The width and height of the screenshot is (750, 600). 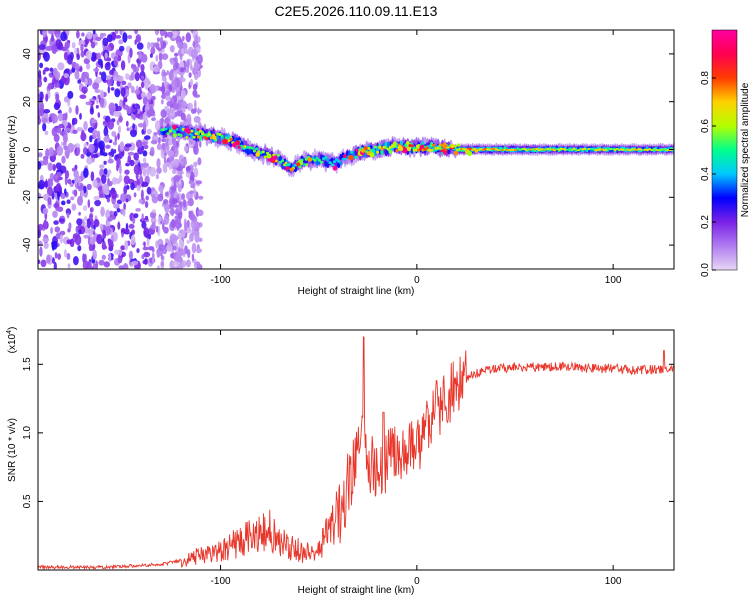 I want to click on y-tick-label: 20, so click(x=27, y=102).